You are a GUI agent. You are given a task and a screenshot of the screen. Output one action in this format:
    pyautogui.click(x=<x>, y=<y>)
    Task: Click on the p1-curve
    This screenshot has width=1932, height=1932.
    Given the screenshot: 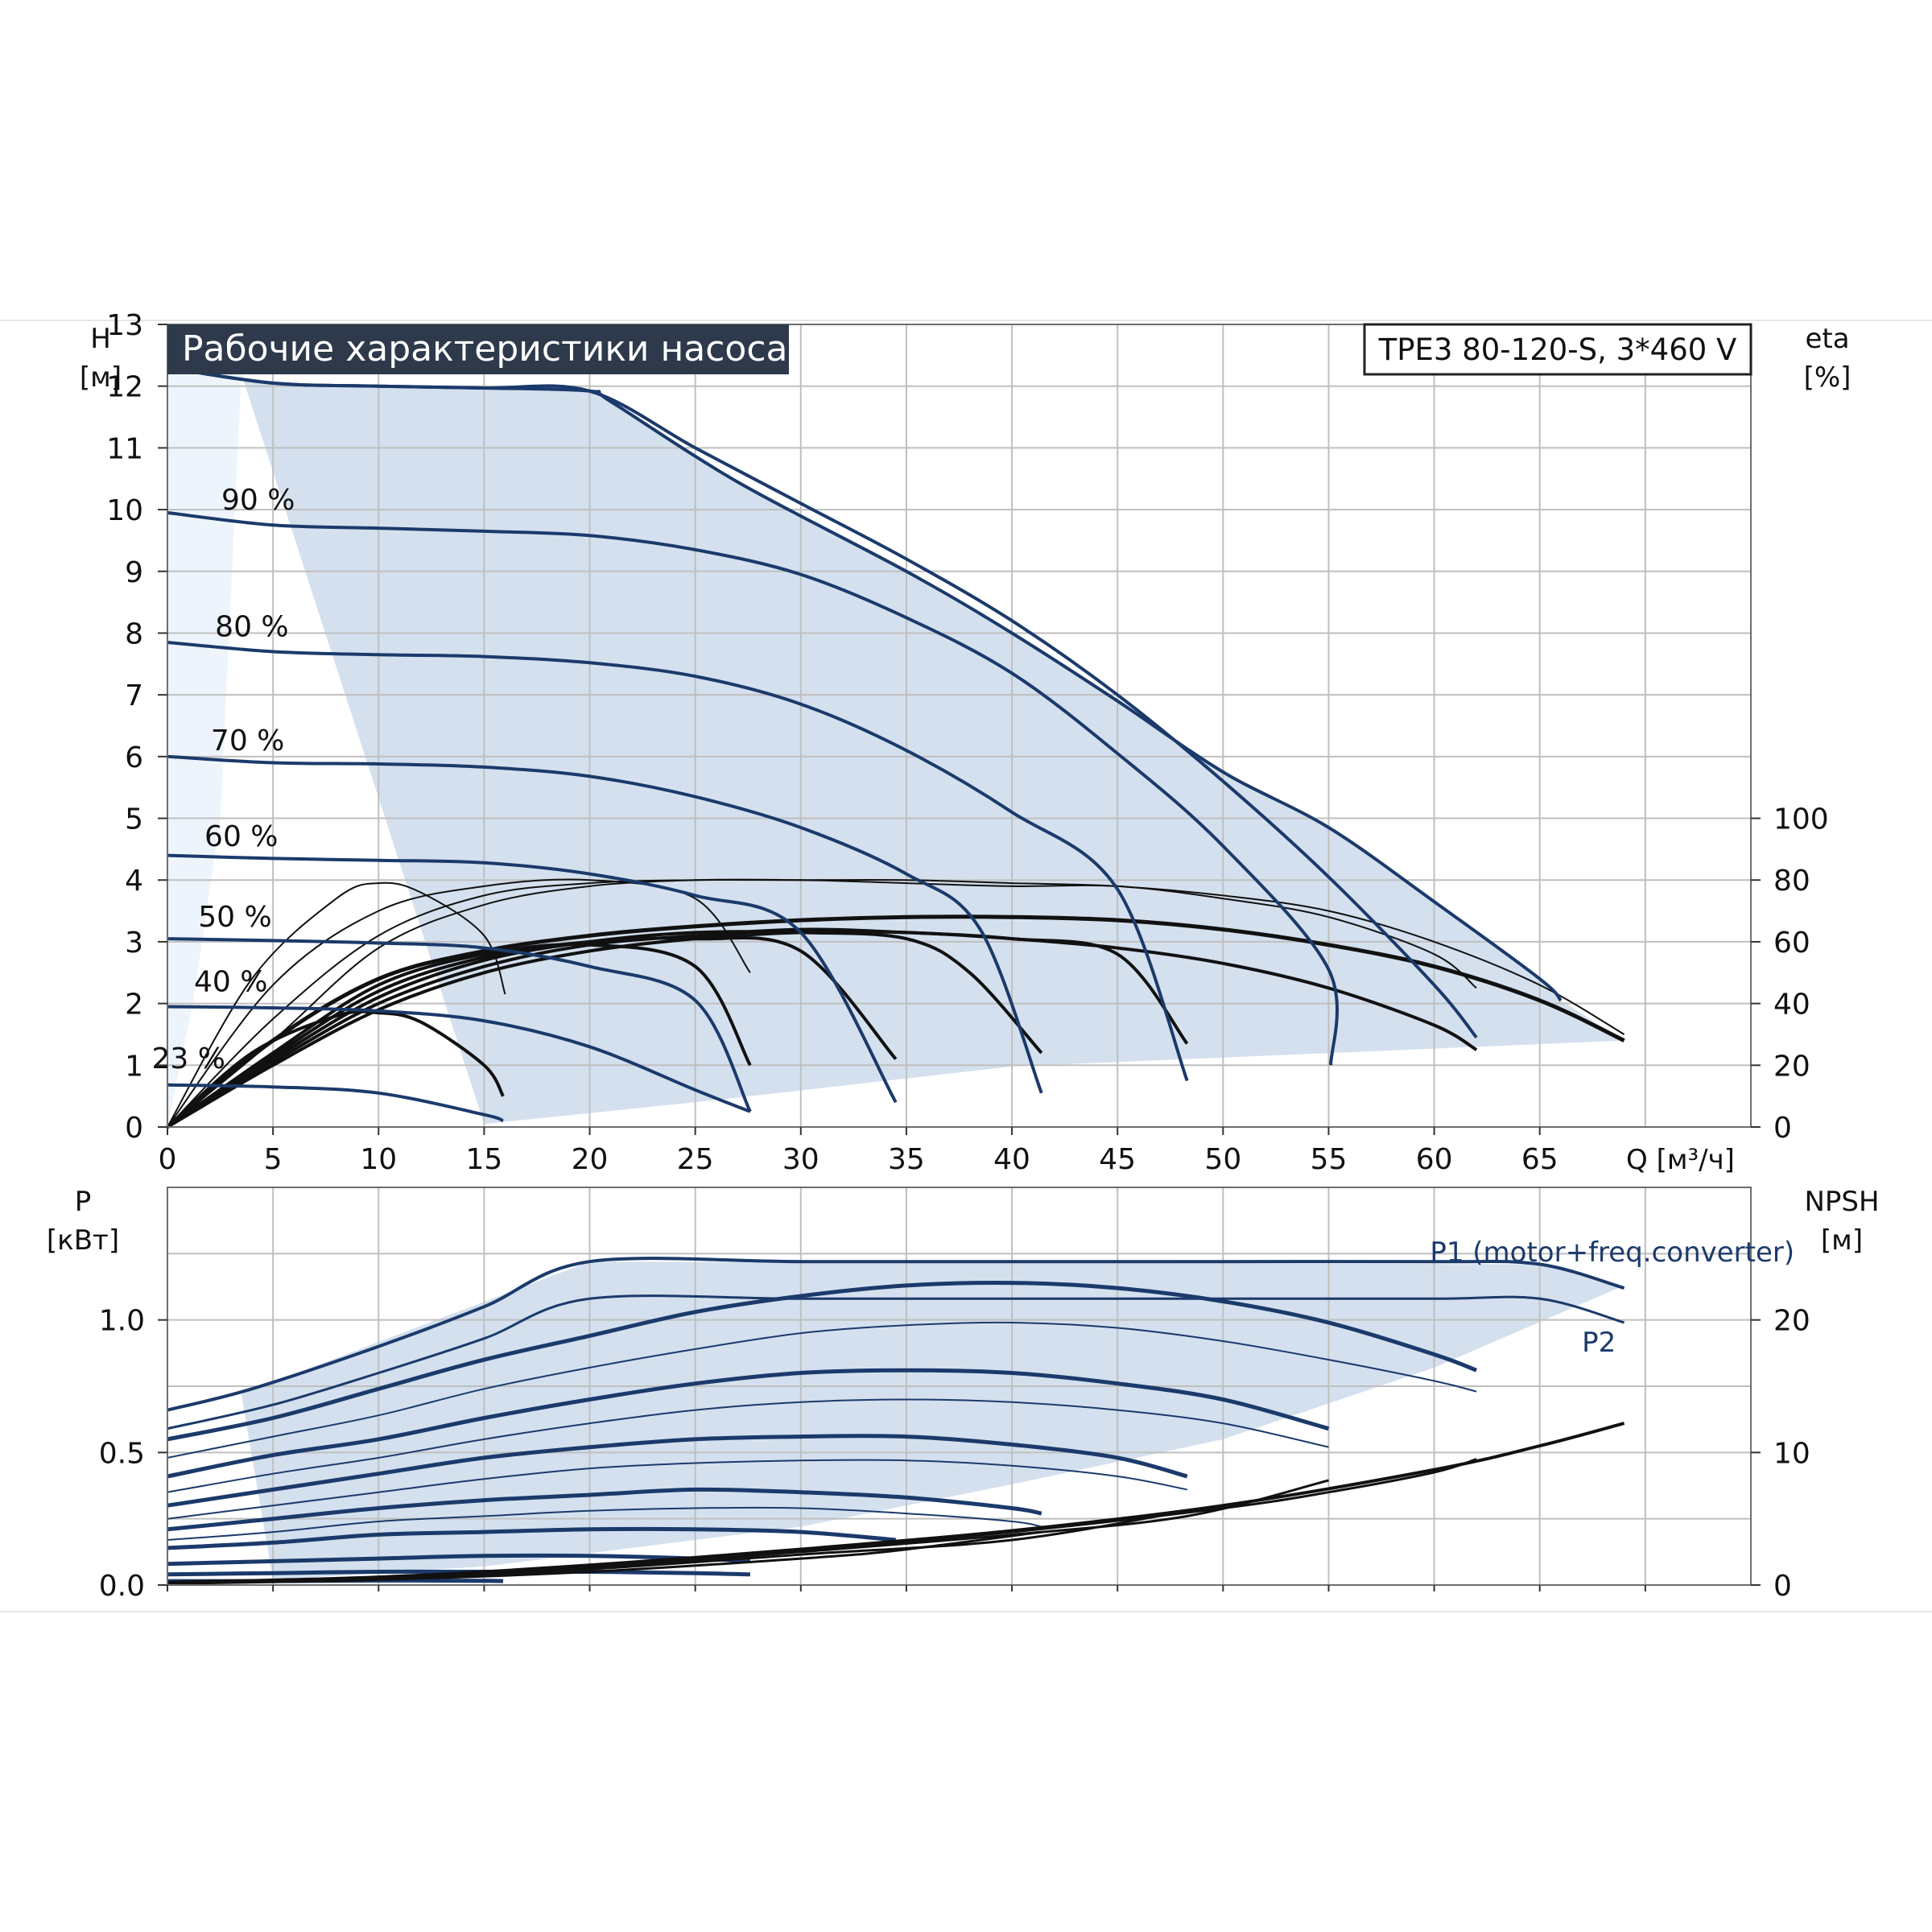 What is the action you would take?
    pyautogui.click(x=896, y=1334)
    